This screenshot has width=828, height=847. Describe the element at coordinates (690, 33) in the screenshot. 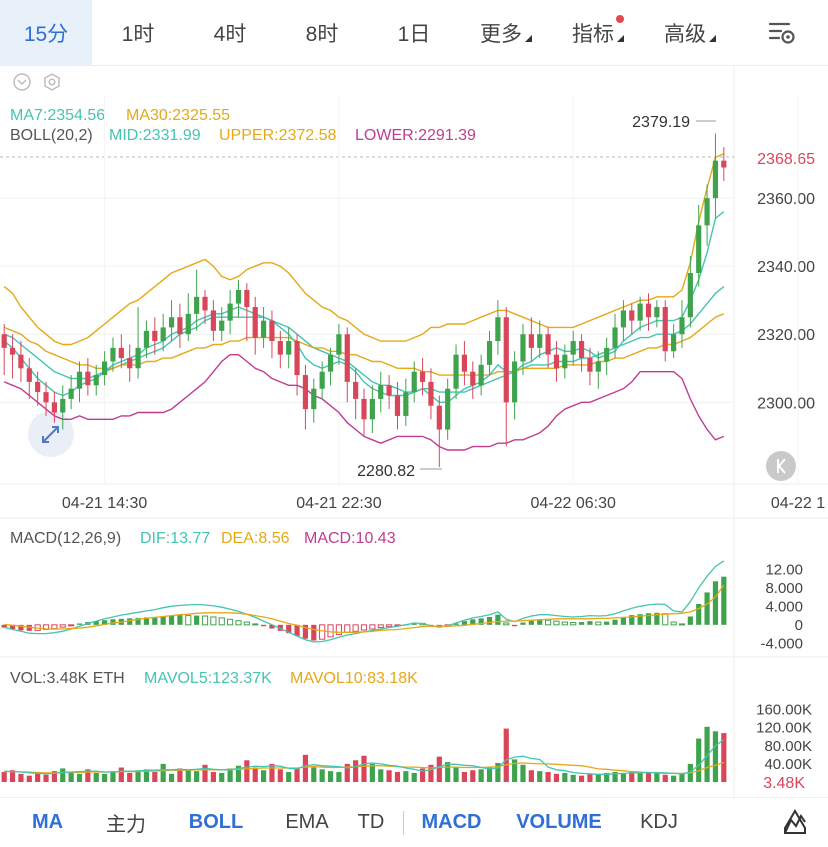

I see `tab-7: 高级` at that location.